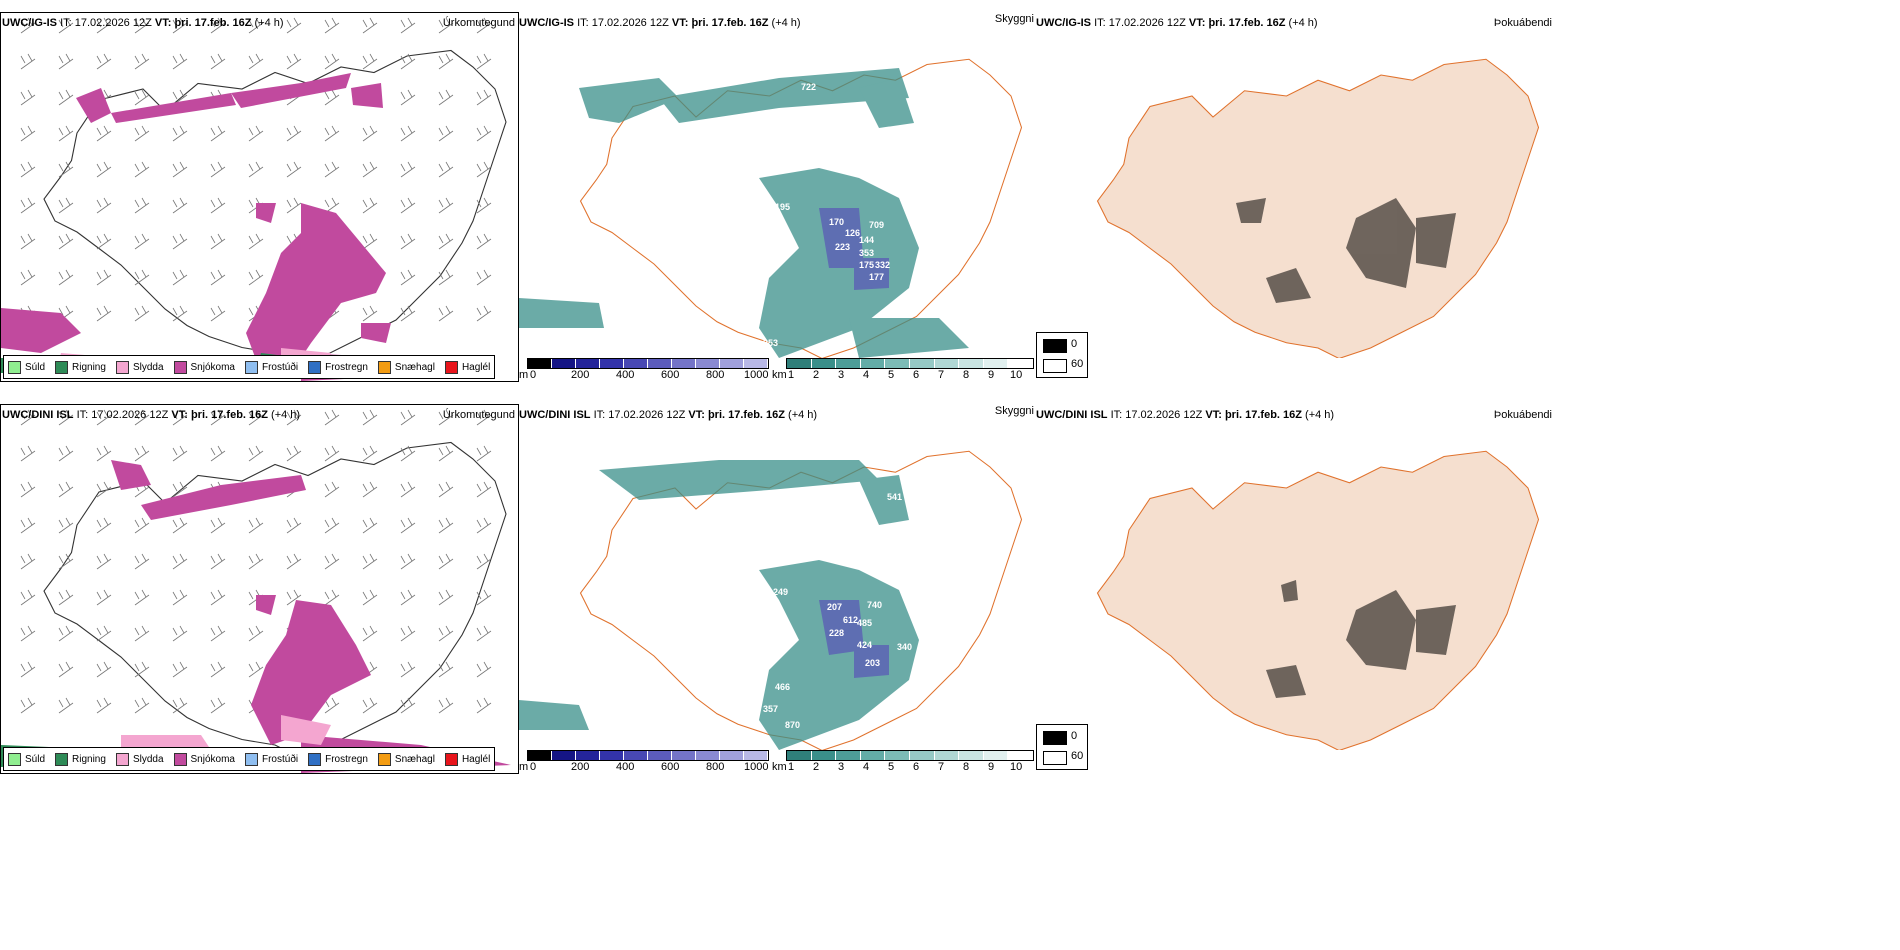 Image resolution: width=1900 pixels, height=950 pixels. Describe the element at coordinates (776, 585) in the screenshot. I see `visibility-map-bottom: 541 249 207 740 612 485 228 424 340 203 466 357 870` at that location.